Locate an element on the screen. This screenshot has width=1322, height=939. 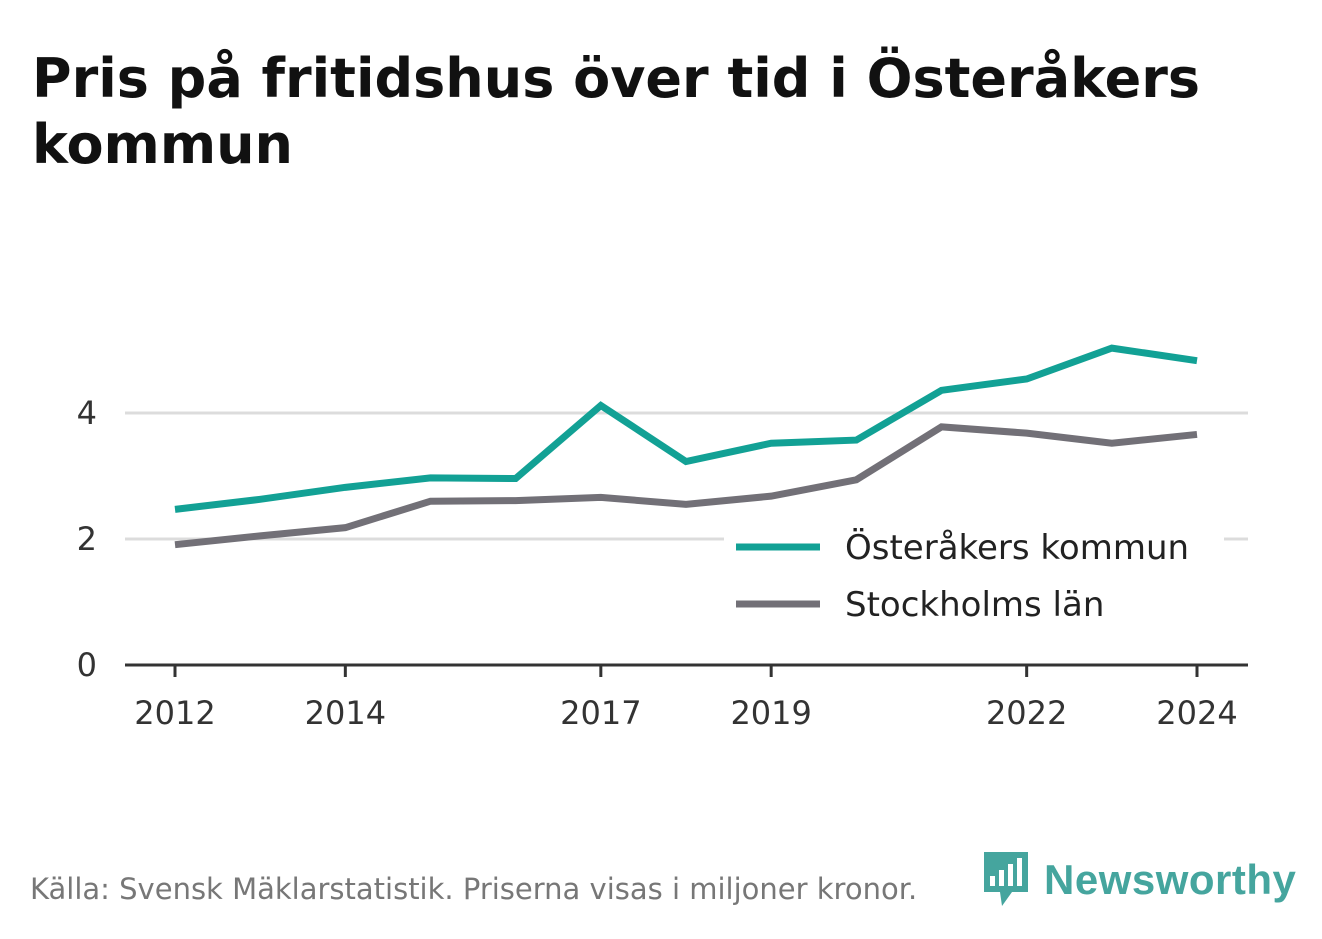
legend-label-0: Österåkers kommun is located at coordinates (1017, 547).